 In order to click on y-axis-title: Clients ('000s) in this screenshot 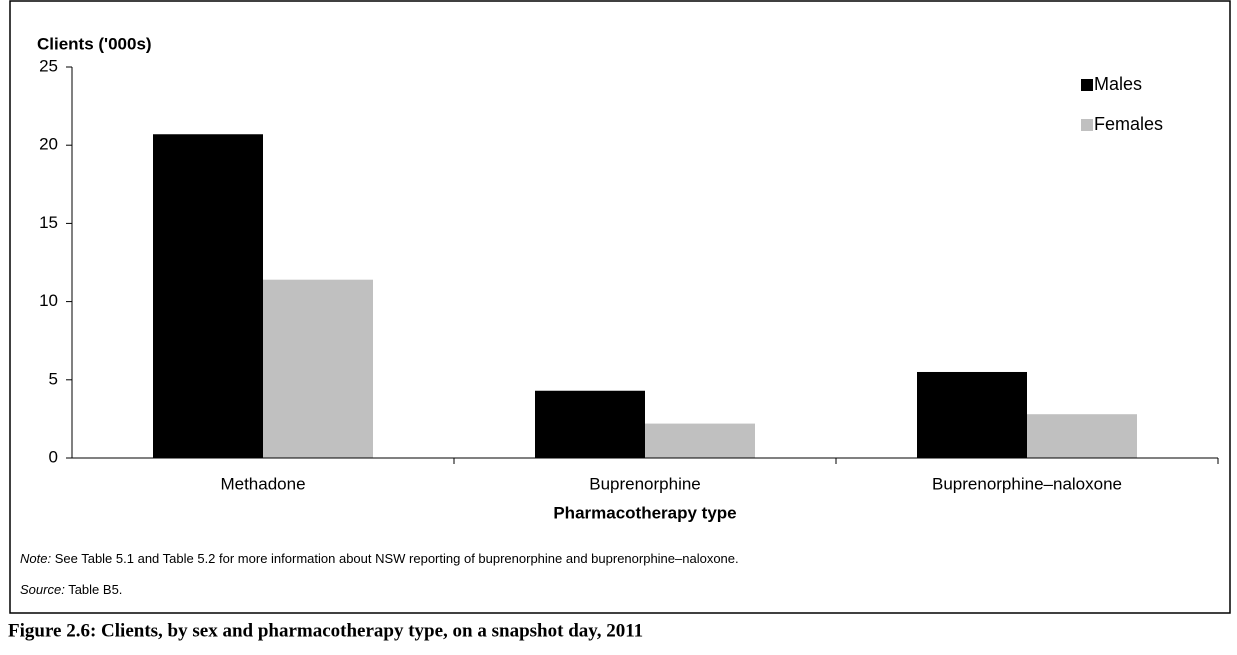, I will do `click(94, 43)`.